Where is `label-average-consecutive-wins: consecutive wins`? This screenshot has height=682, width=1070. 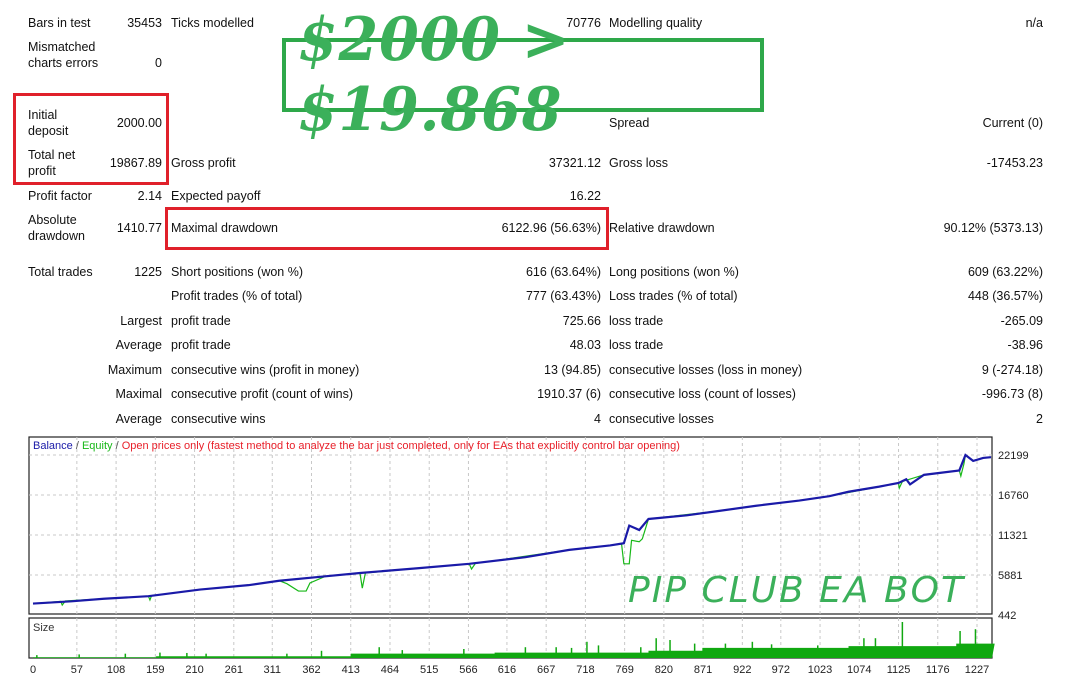
label-average-consecutive-wins: consecutive wins is located at coordinates (218, 419).